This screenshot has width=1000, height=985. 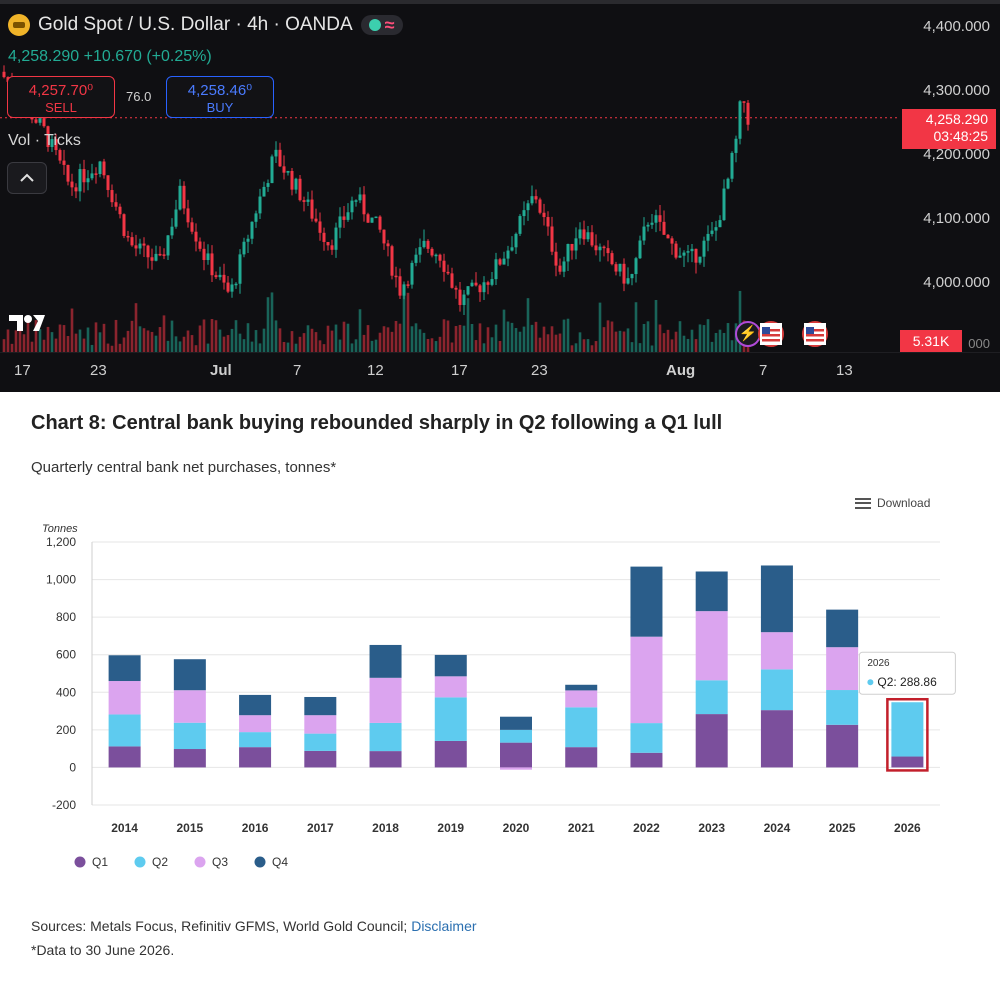 What do you see at coordinates (516, 755) in the screenshot?
I see `bar-2020-q1` at bounding box center [516, 755].